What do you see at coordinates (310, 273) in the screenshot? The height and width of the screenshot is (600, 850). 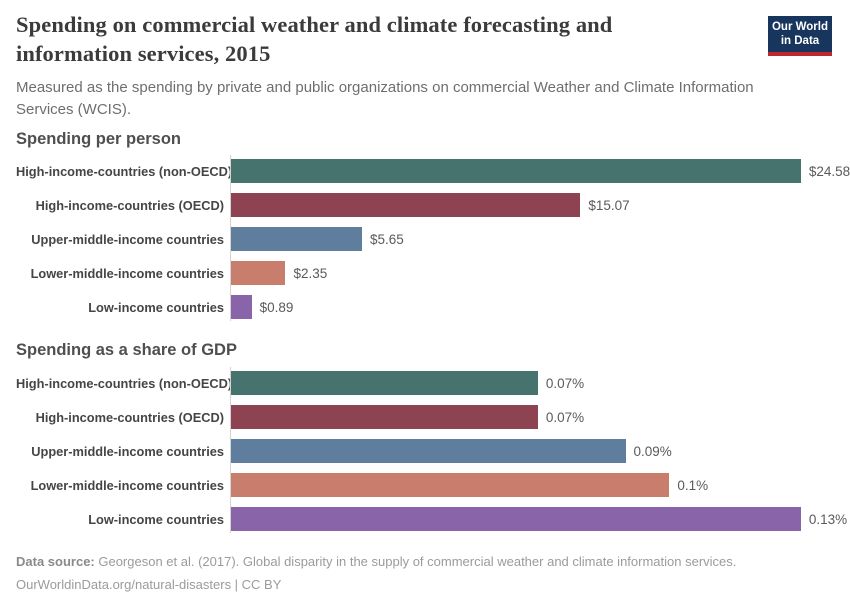 I see `bar-value-label: $2.35` at bounding box center [310, 273].